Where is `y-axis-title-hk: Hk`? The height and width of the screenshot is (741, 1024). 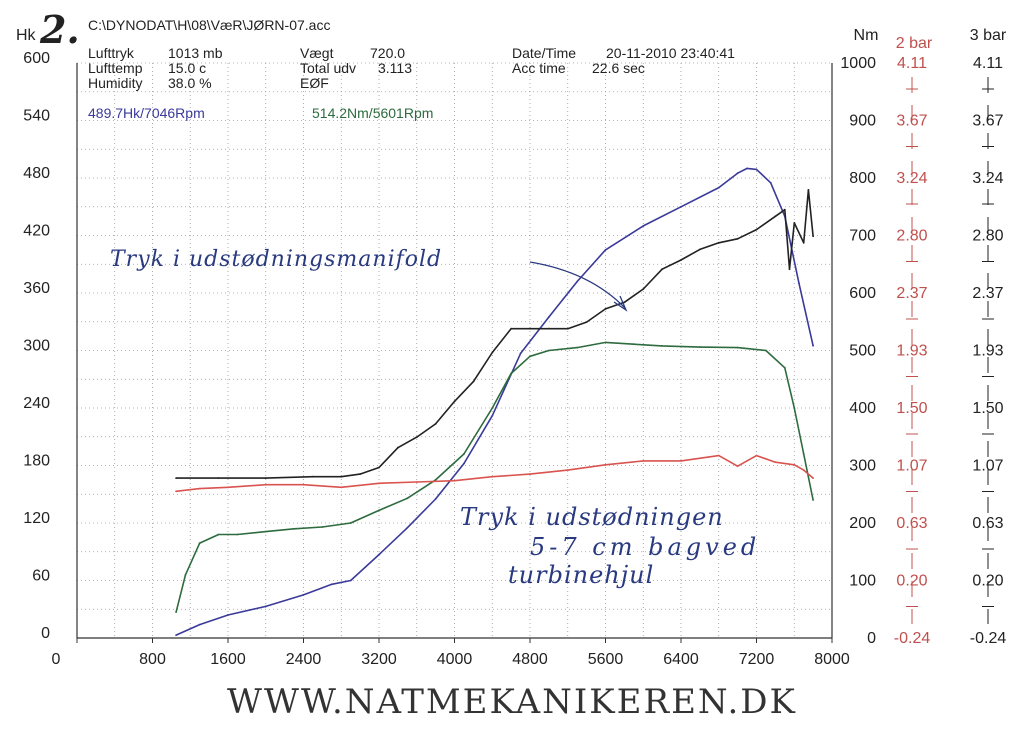
y-axis-title-hk: Hk is located at coordinates (26, 35).